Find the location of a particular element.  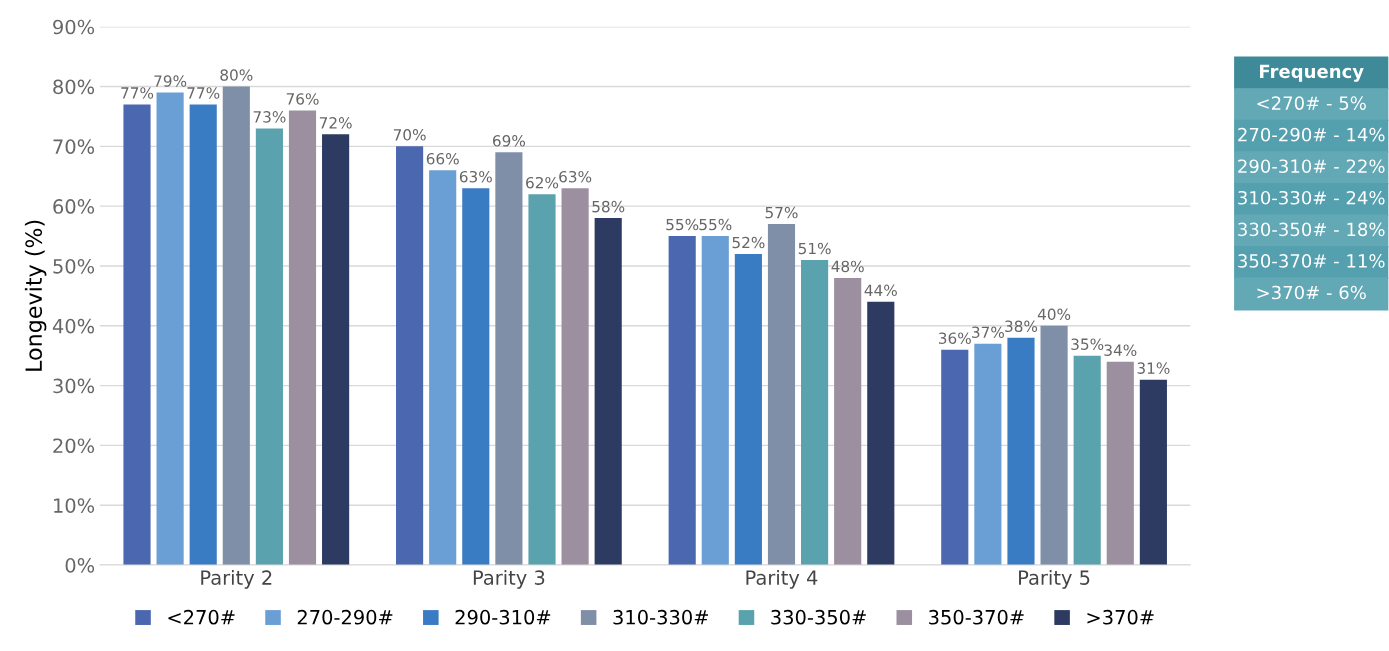

x-tick-label: Parity 4 is located at coordinates (782, 579).